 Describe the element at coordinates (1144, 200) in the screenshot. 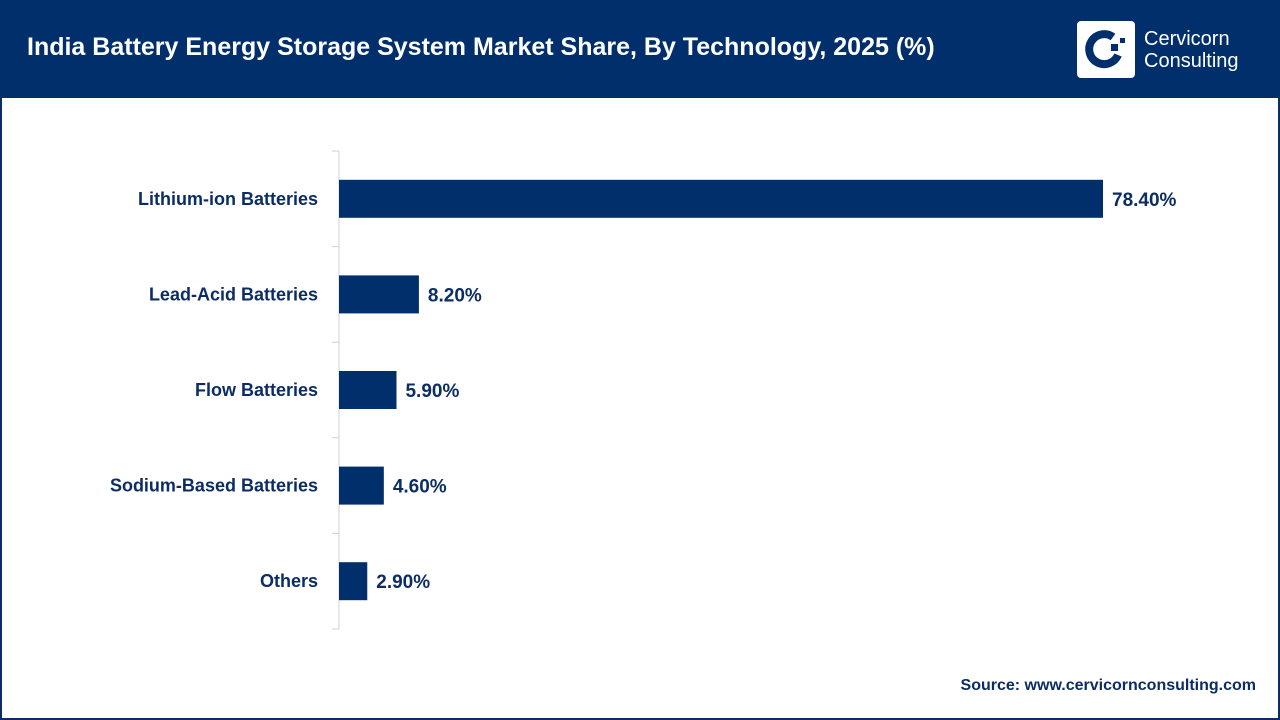

I see `data-label: 78.40%` at that location.